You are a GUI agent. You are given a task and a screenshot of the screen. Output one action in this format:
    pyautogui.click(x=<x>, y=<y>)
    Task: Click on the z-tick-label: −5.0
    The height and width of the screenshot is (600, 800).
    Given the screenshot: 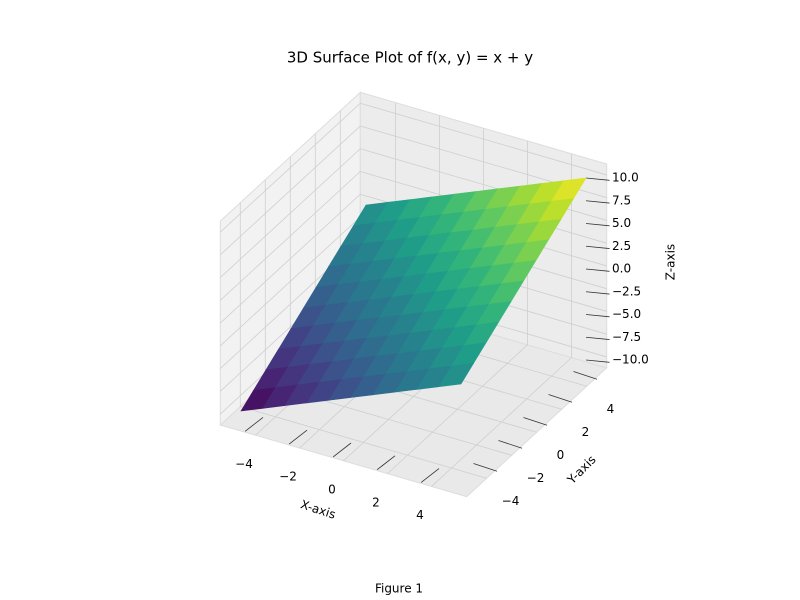 What is the action you would take?
    pyautogui.click(x=626, y=314)
    